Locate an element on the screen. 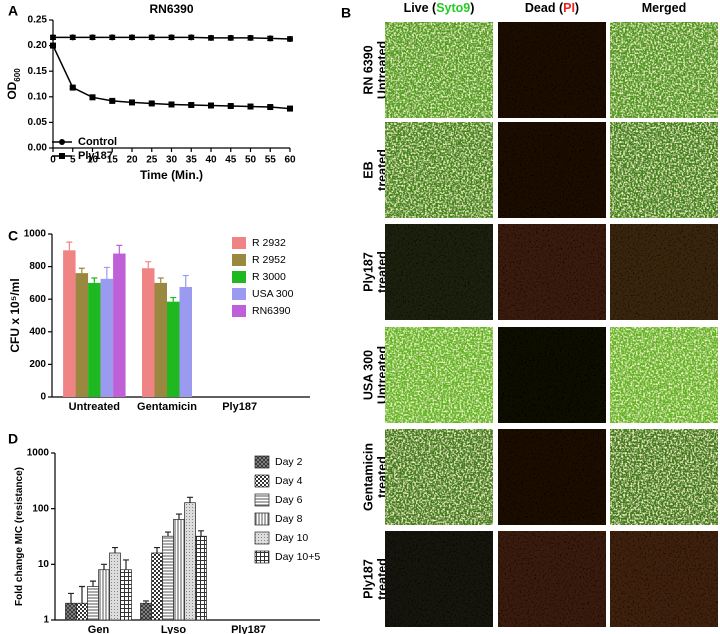 This screenshot has width=720, height=634. y-axis-label: OD600 is located at coordinates (13, 84).